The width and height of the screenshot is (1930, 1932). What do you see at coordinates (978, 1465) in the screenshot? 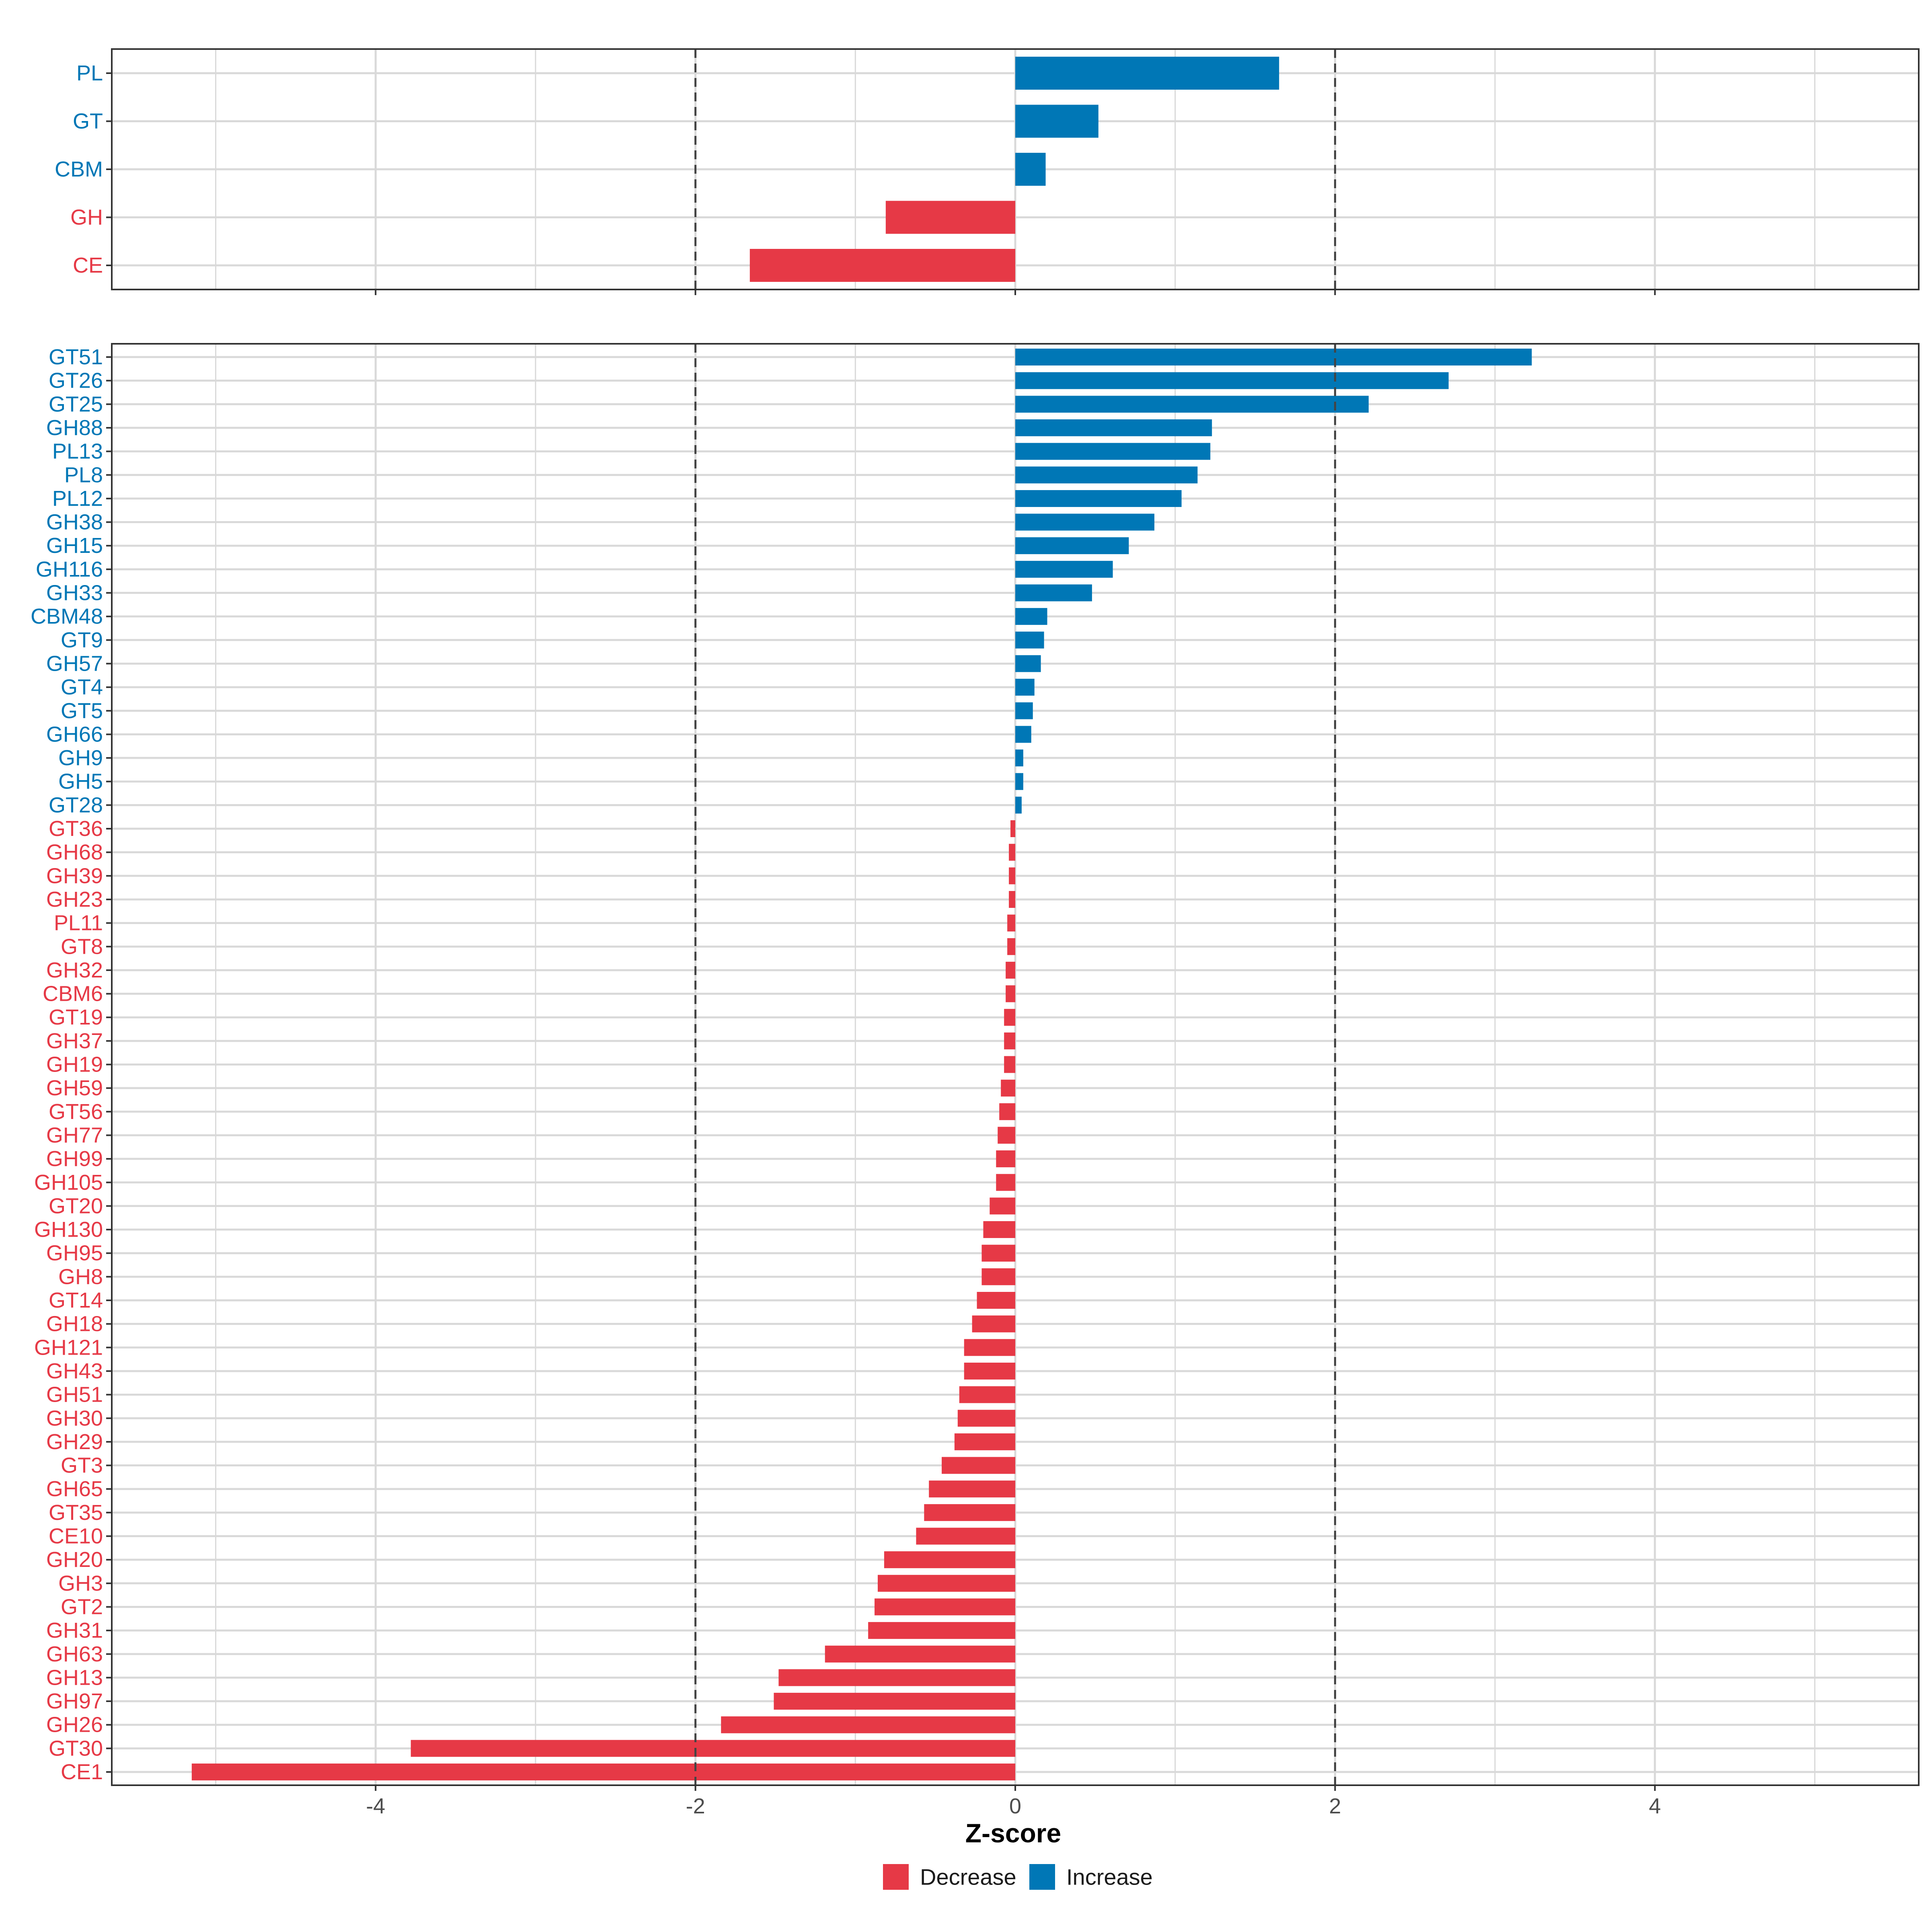
I see `bar-gt3` at bounding box center [978, 1465].